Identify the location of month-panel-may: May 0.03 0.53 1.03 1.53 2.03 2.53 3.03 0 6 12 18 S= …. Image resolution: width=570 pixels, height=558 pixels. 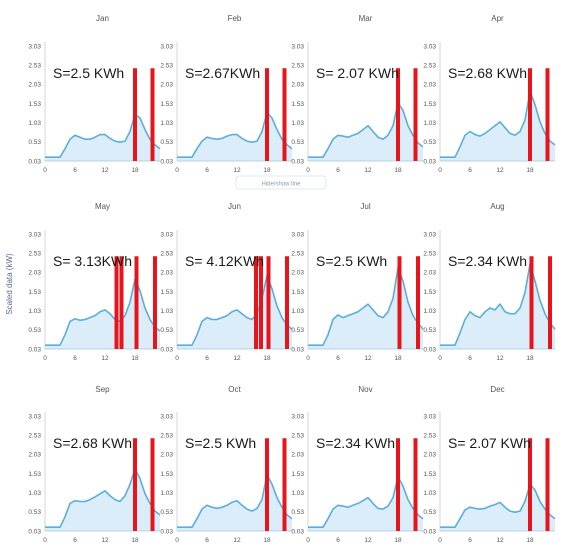
(94, 282).